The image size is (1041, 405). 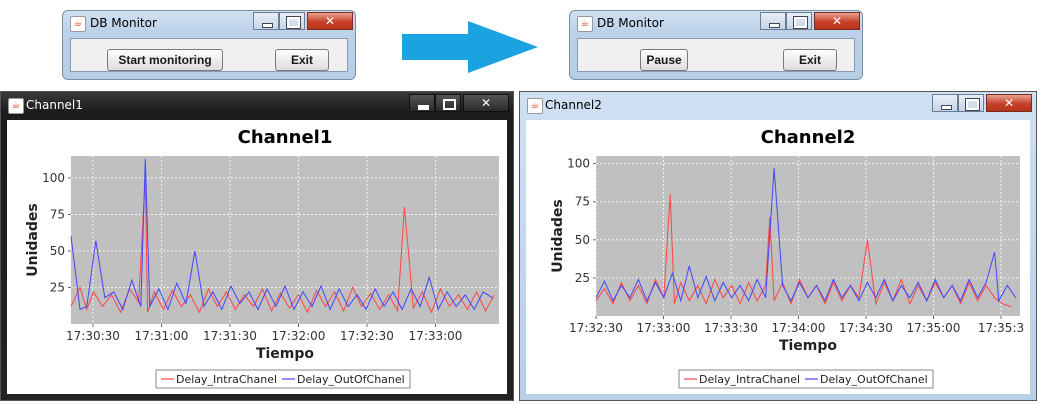 I want to click on chart-title: Channel1, so click(x=285, y=137).